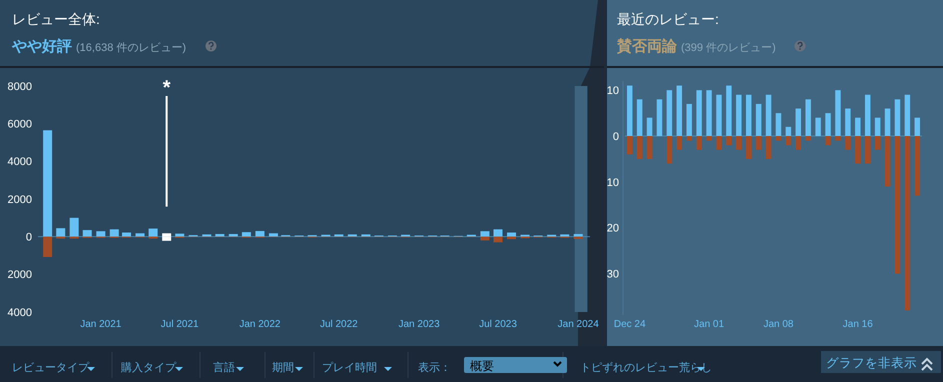 The height and width of the screenshot is (382, 943). I want to click on x-tick-label: Jan 2022, so click(260, 324).